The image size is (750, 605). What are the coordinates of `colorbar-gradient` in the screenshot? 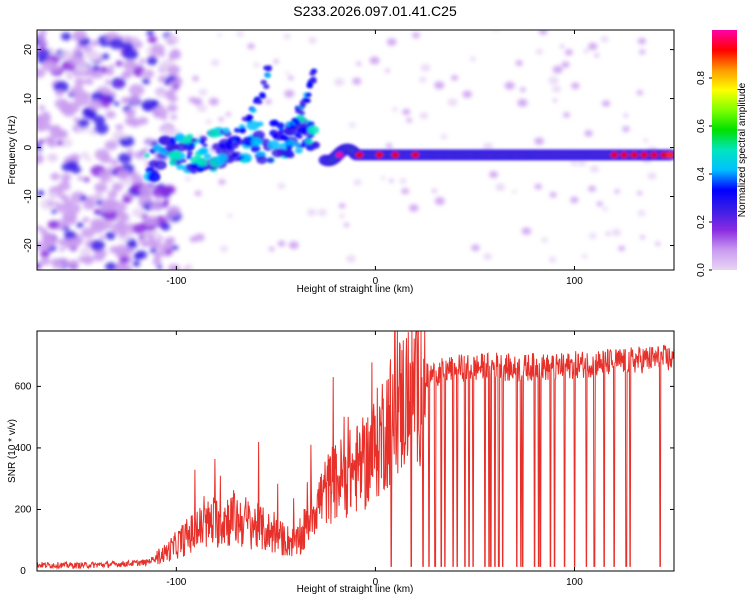 It's located at (724, 150).